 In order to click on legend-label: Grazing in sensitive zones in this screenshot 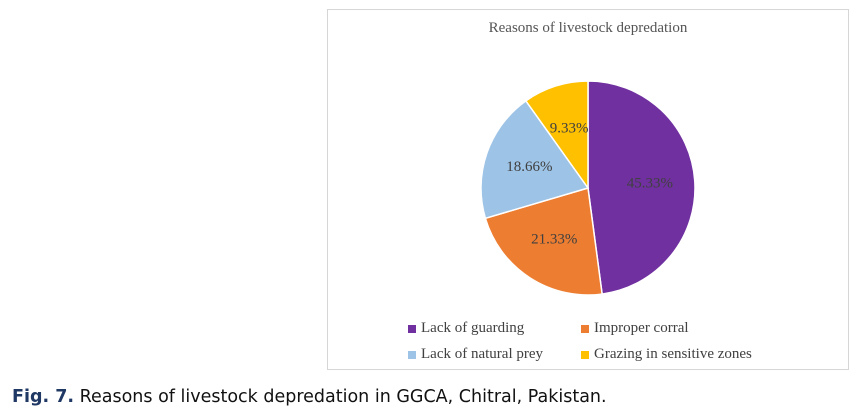, I will do `click(673, 354)`.